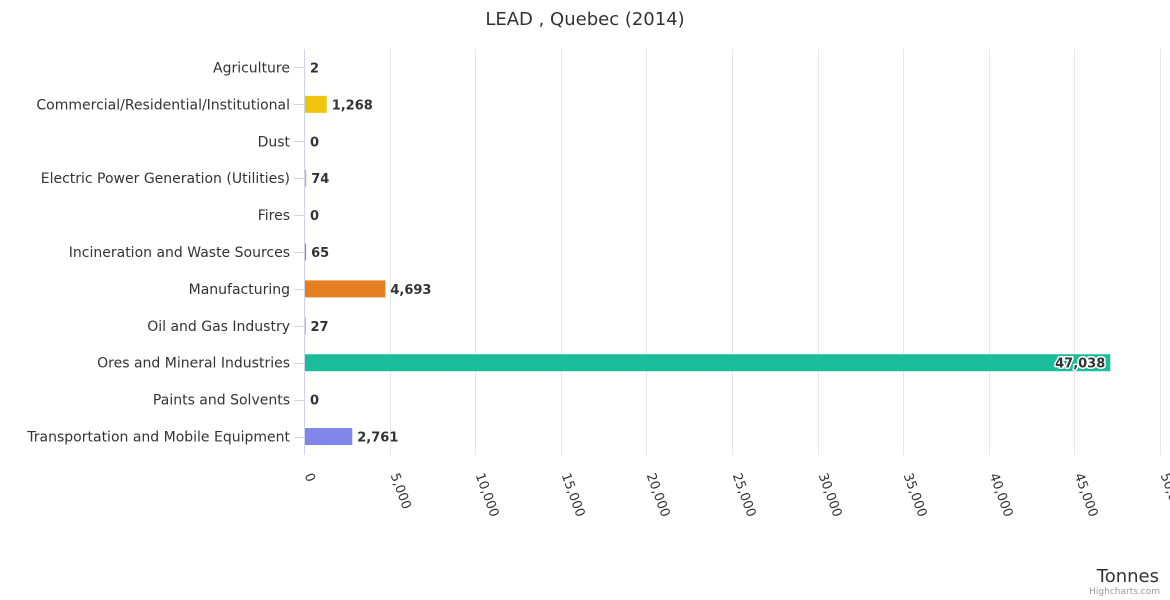 This screenshot has height=600, width=1170. I want to click on category-label: Fires, so click(274, 216).